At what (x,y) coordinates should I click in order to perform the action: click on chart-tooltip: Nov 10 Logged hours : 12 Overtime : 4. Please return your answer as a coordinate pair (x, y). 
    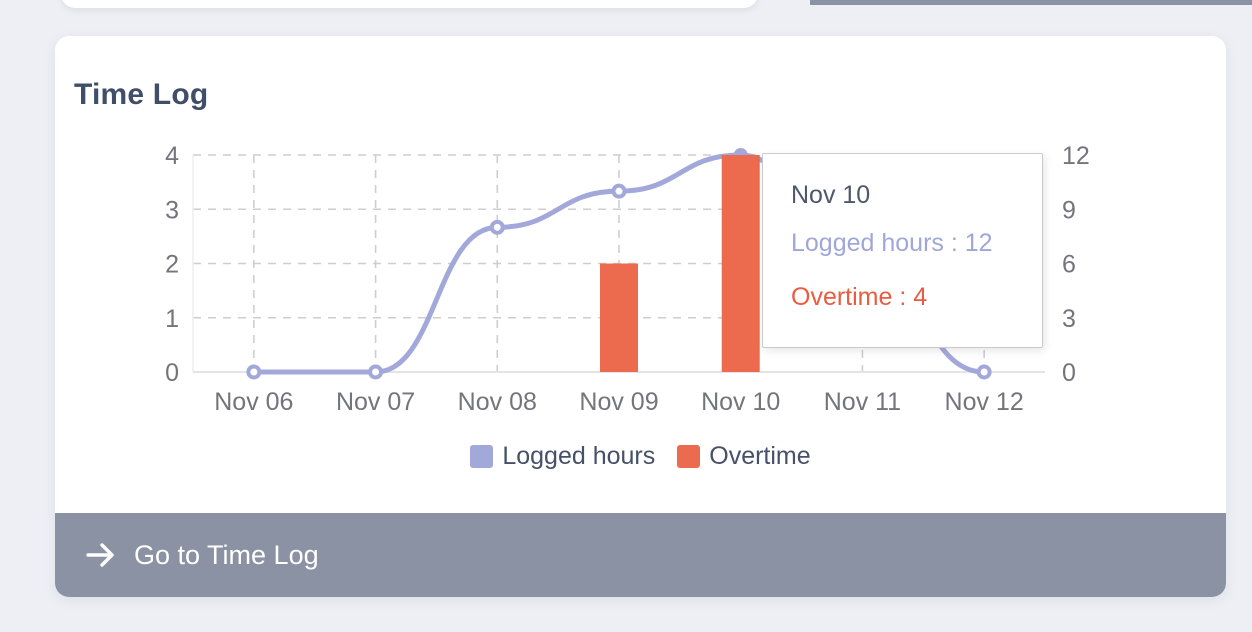
    Looking at the image, I should click on (902, 250).